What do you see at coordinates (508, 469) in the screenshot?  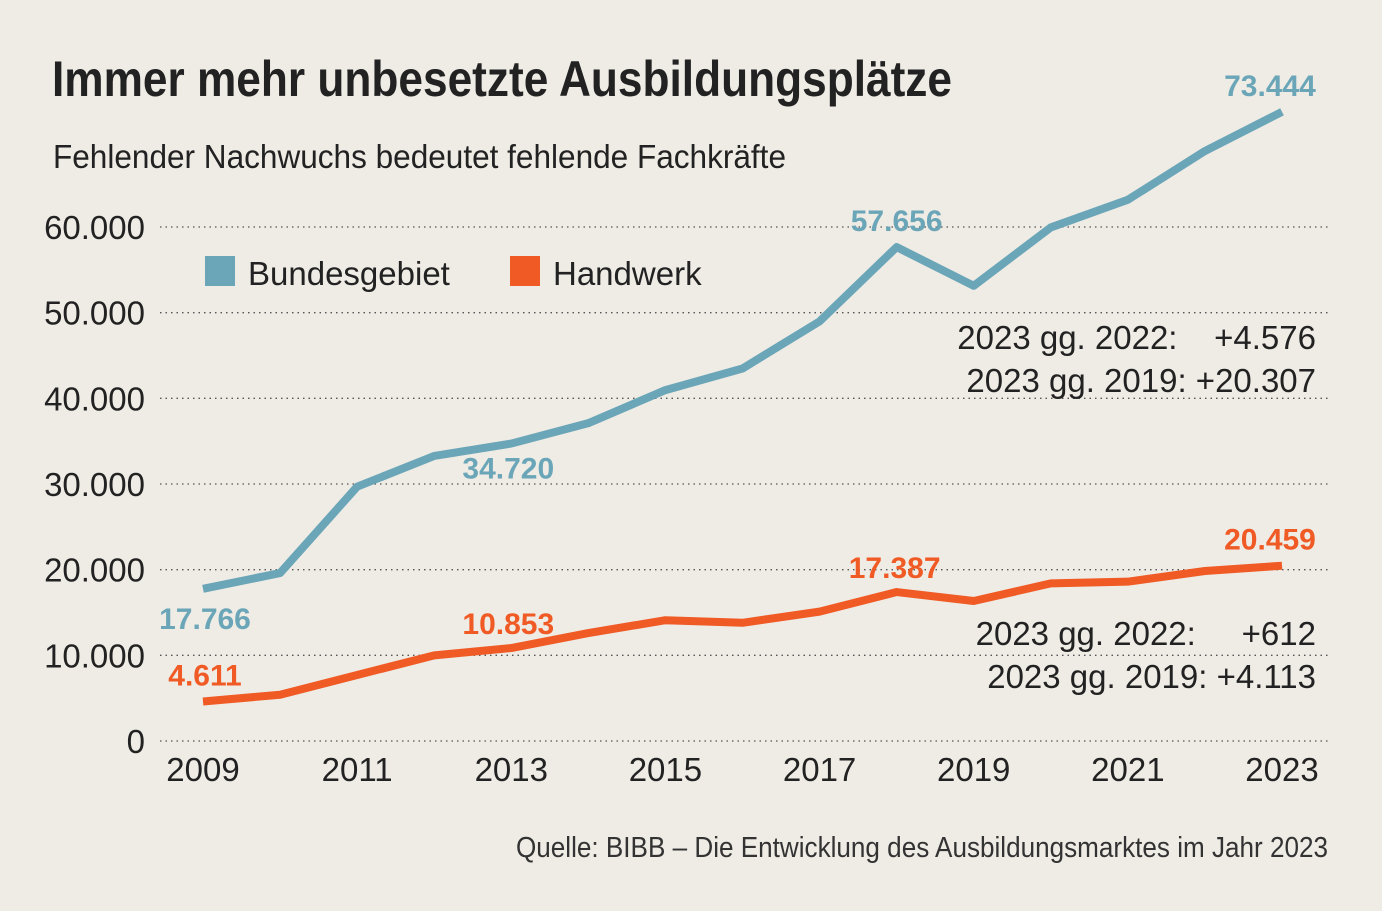 I see `data-label: 34.720` at bounding box center [508, 469].